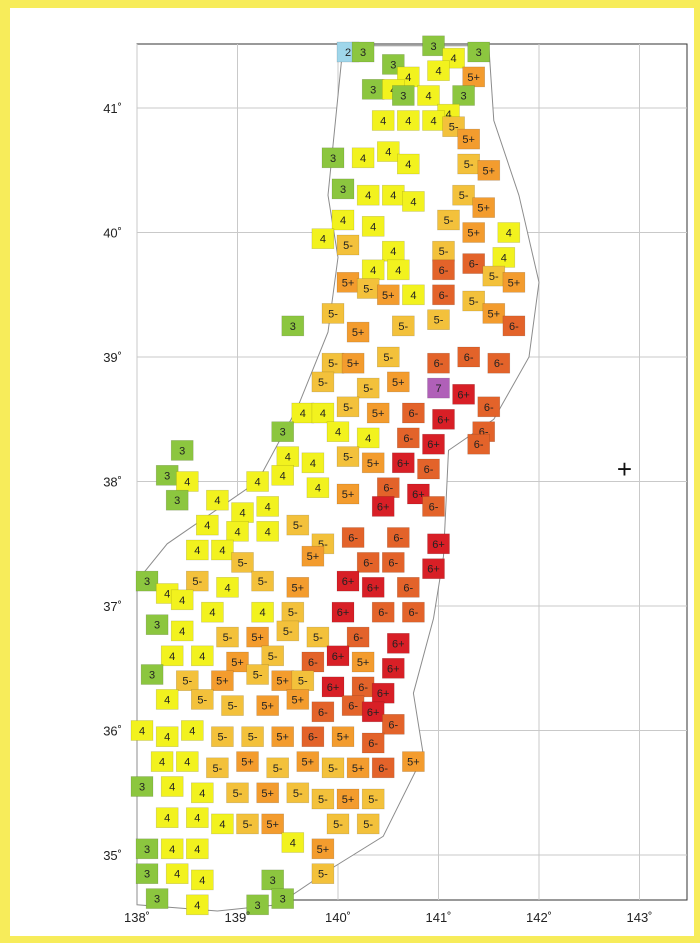 This screenshot has width=700, height=943. Describe the element at coordinates (539, 917) in the screenshot. I see `longitude-tick-label: 142˚` at that location.